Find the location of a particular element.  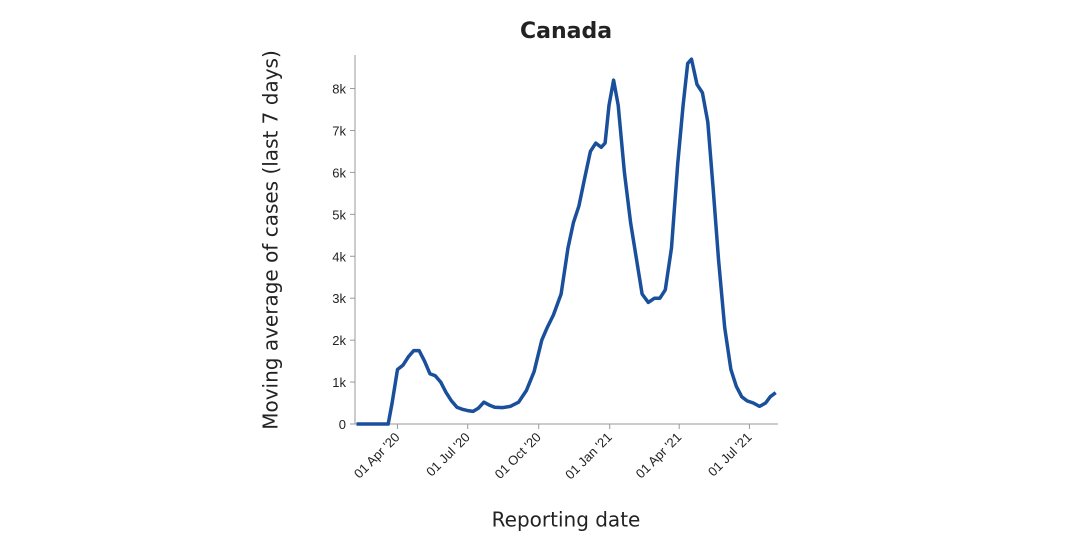

y-tick-label: 1k is located at coordinates (339, 382).